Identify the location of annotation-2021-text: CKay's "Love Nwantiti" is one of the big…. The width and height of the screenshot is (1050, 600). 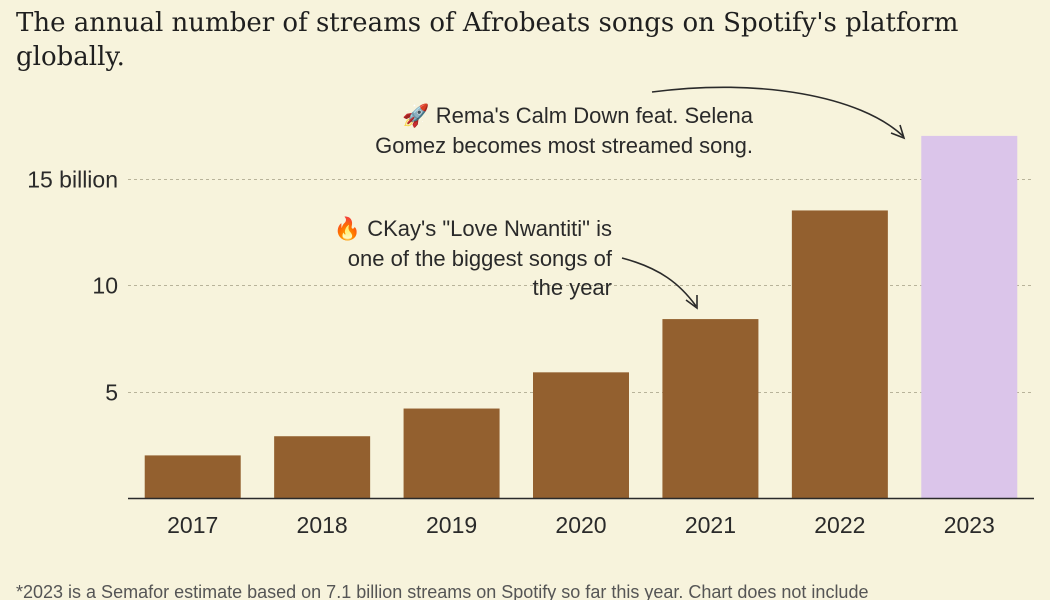
(479, 258).